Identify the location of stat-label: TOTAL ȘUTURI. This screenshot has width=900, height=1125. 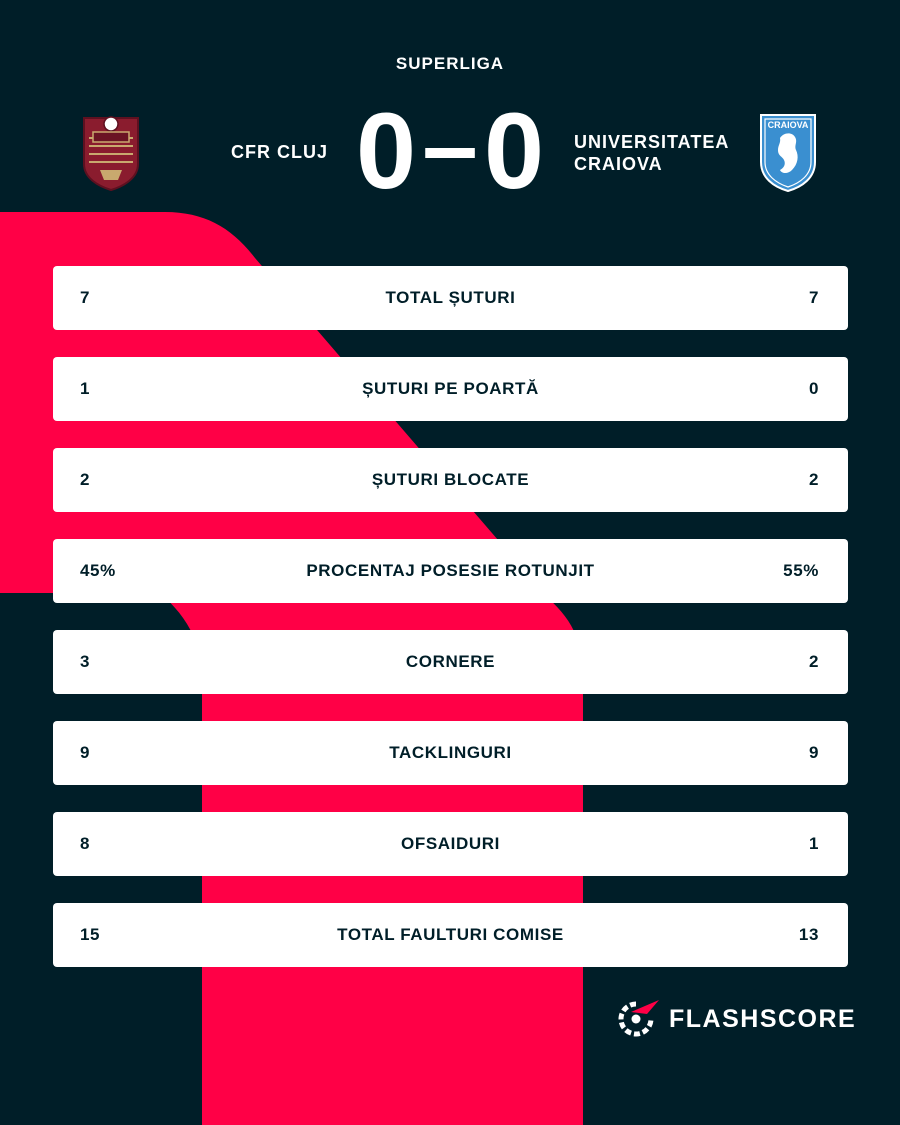
(450, 297).